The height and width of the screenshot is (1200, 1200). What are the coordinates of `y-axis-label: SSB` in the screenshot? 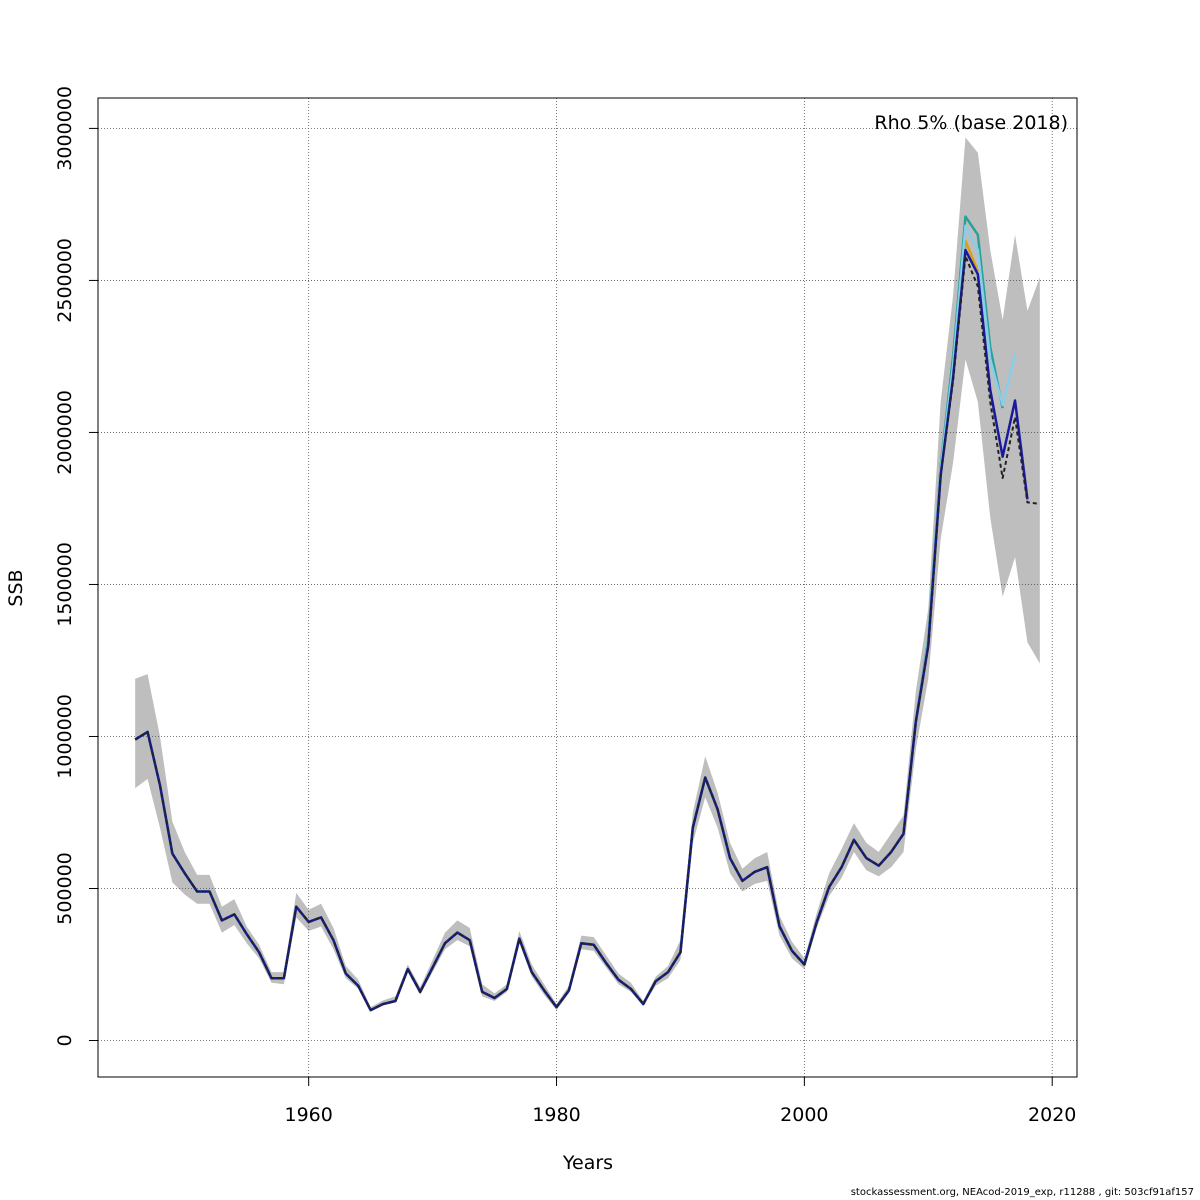 It's located at (16, 587).